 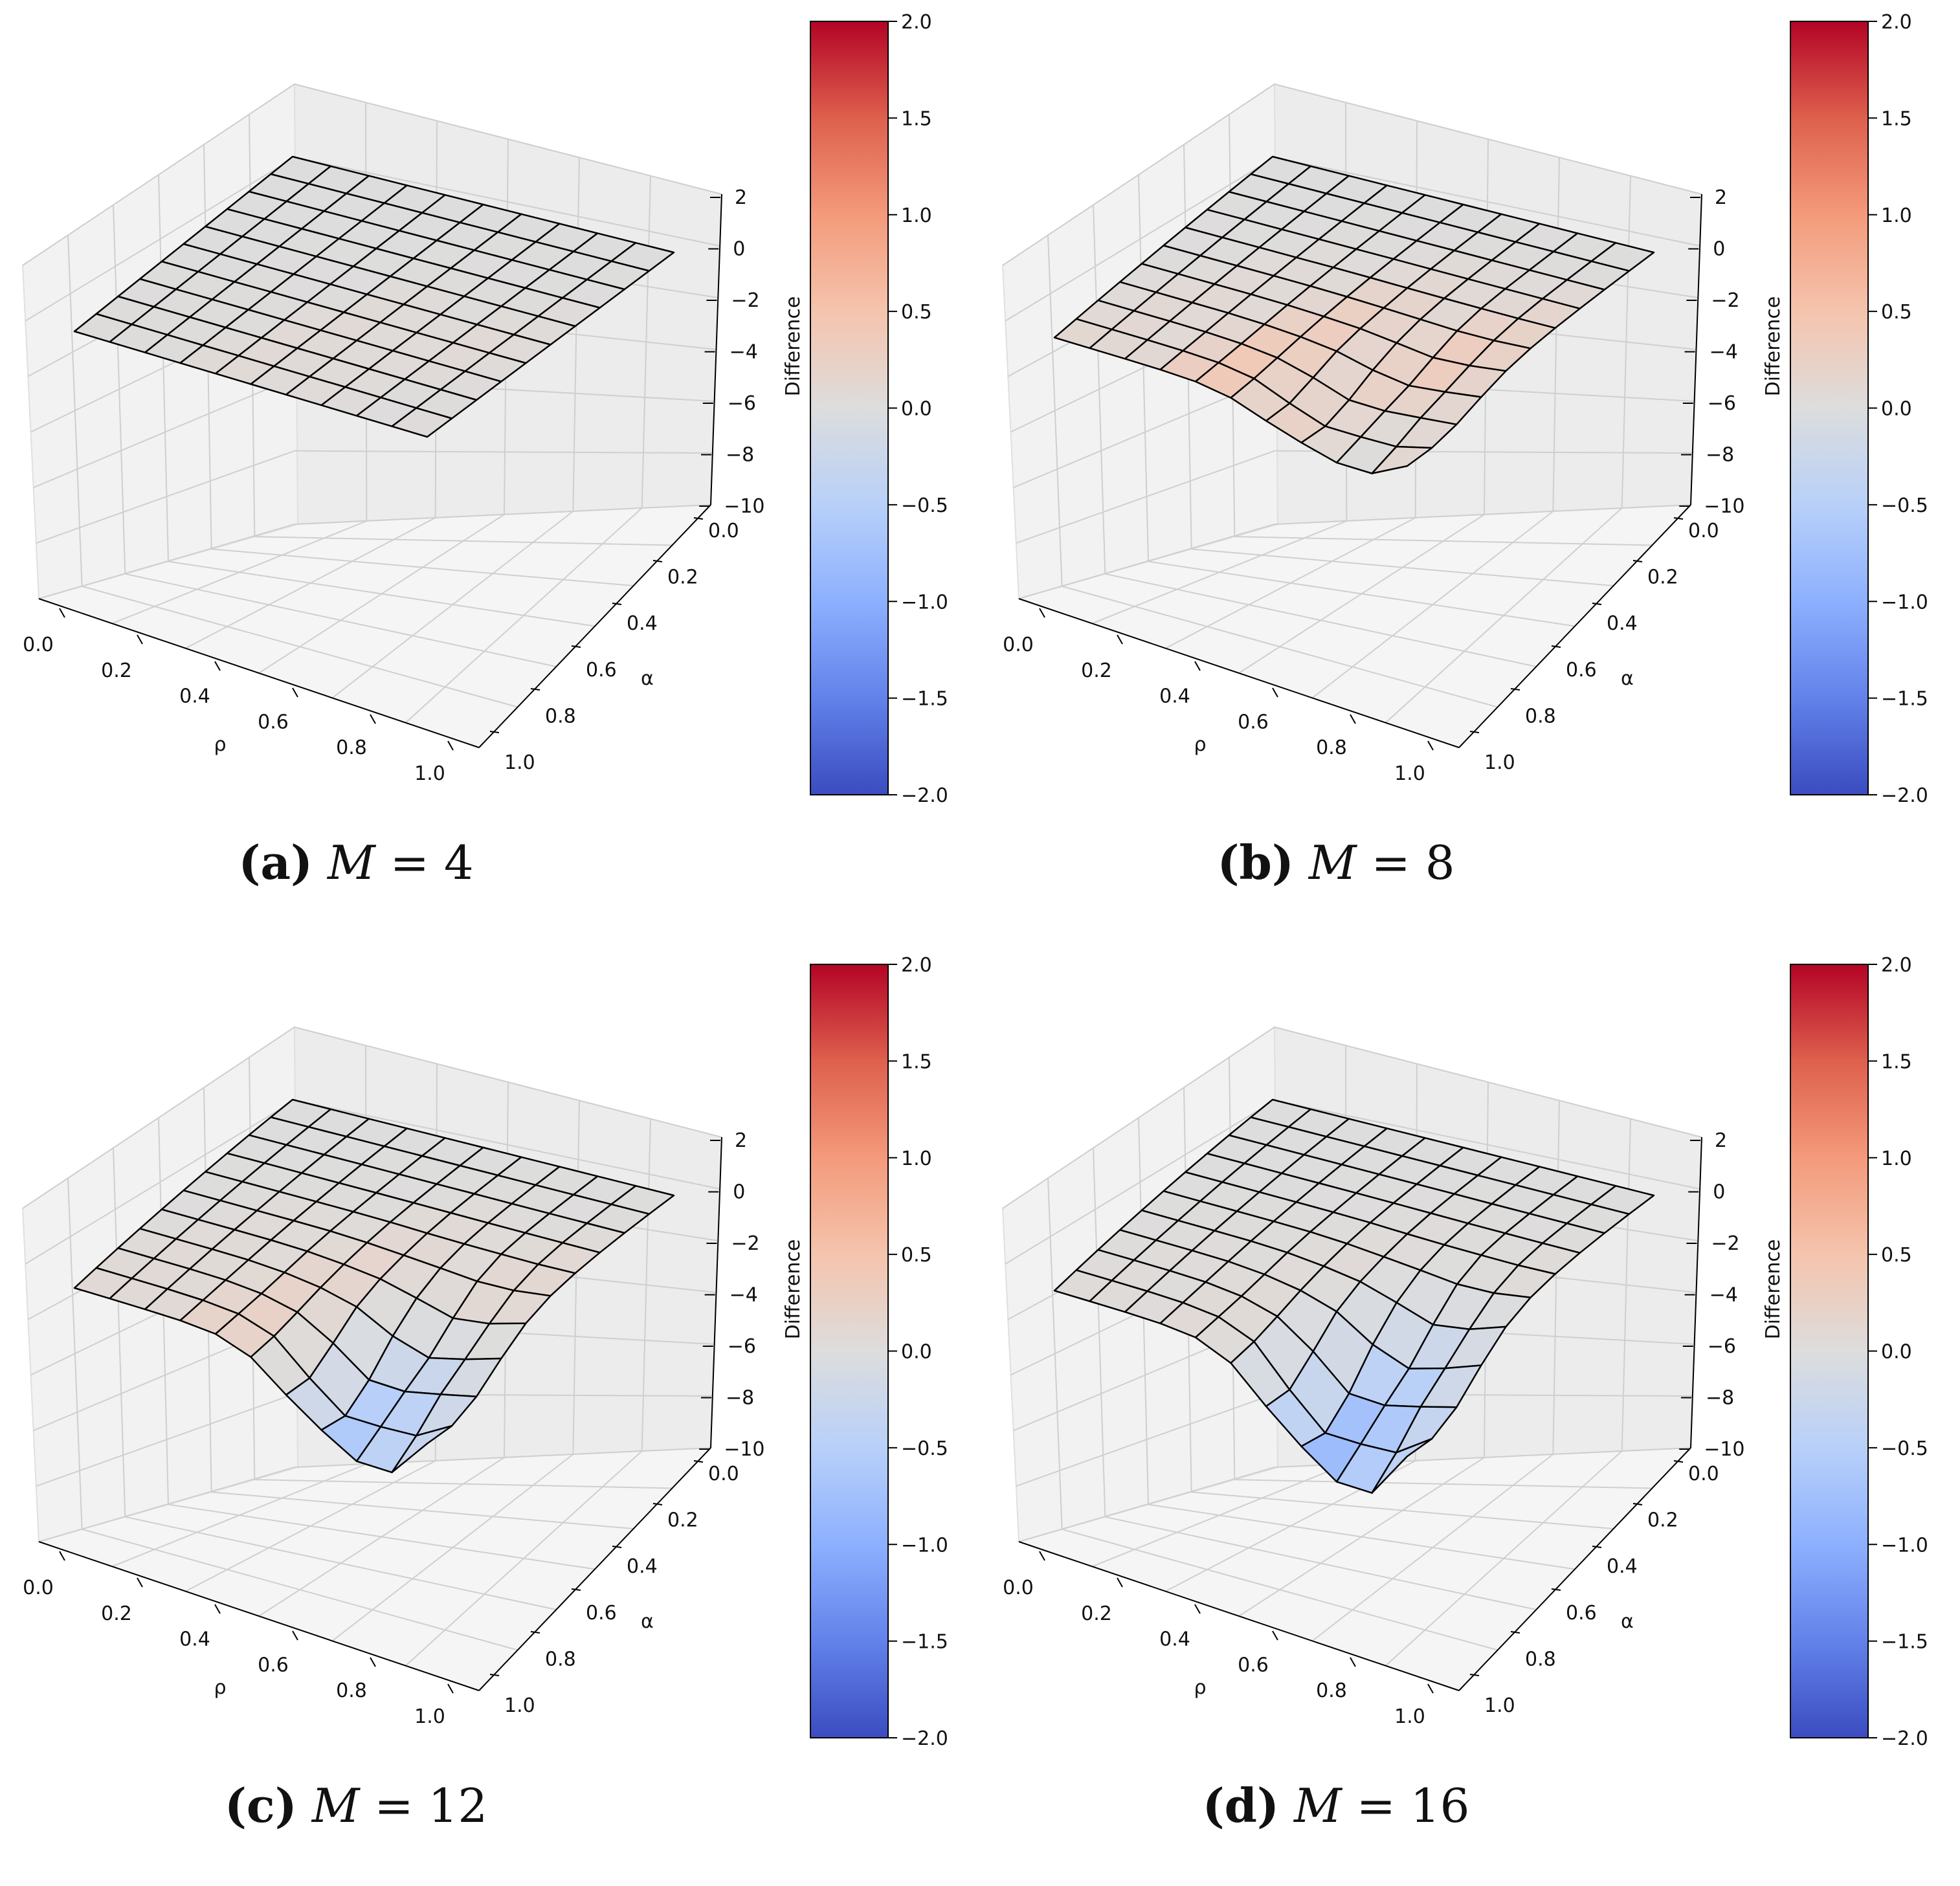 I want to click on caption-d: (d) M = 16, so click(x=1336, y=1805).